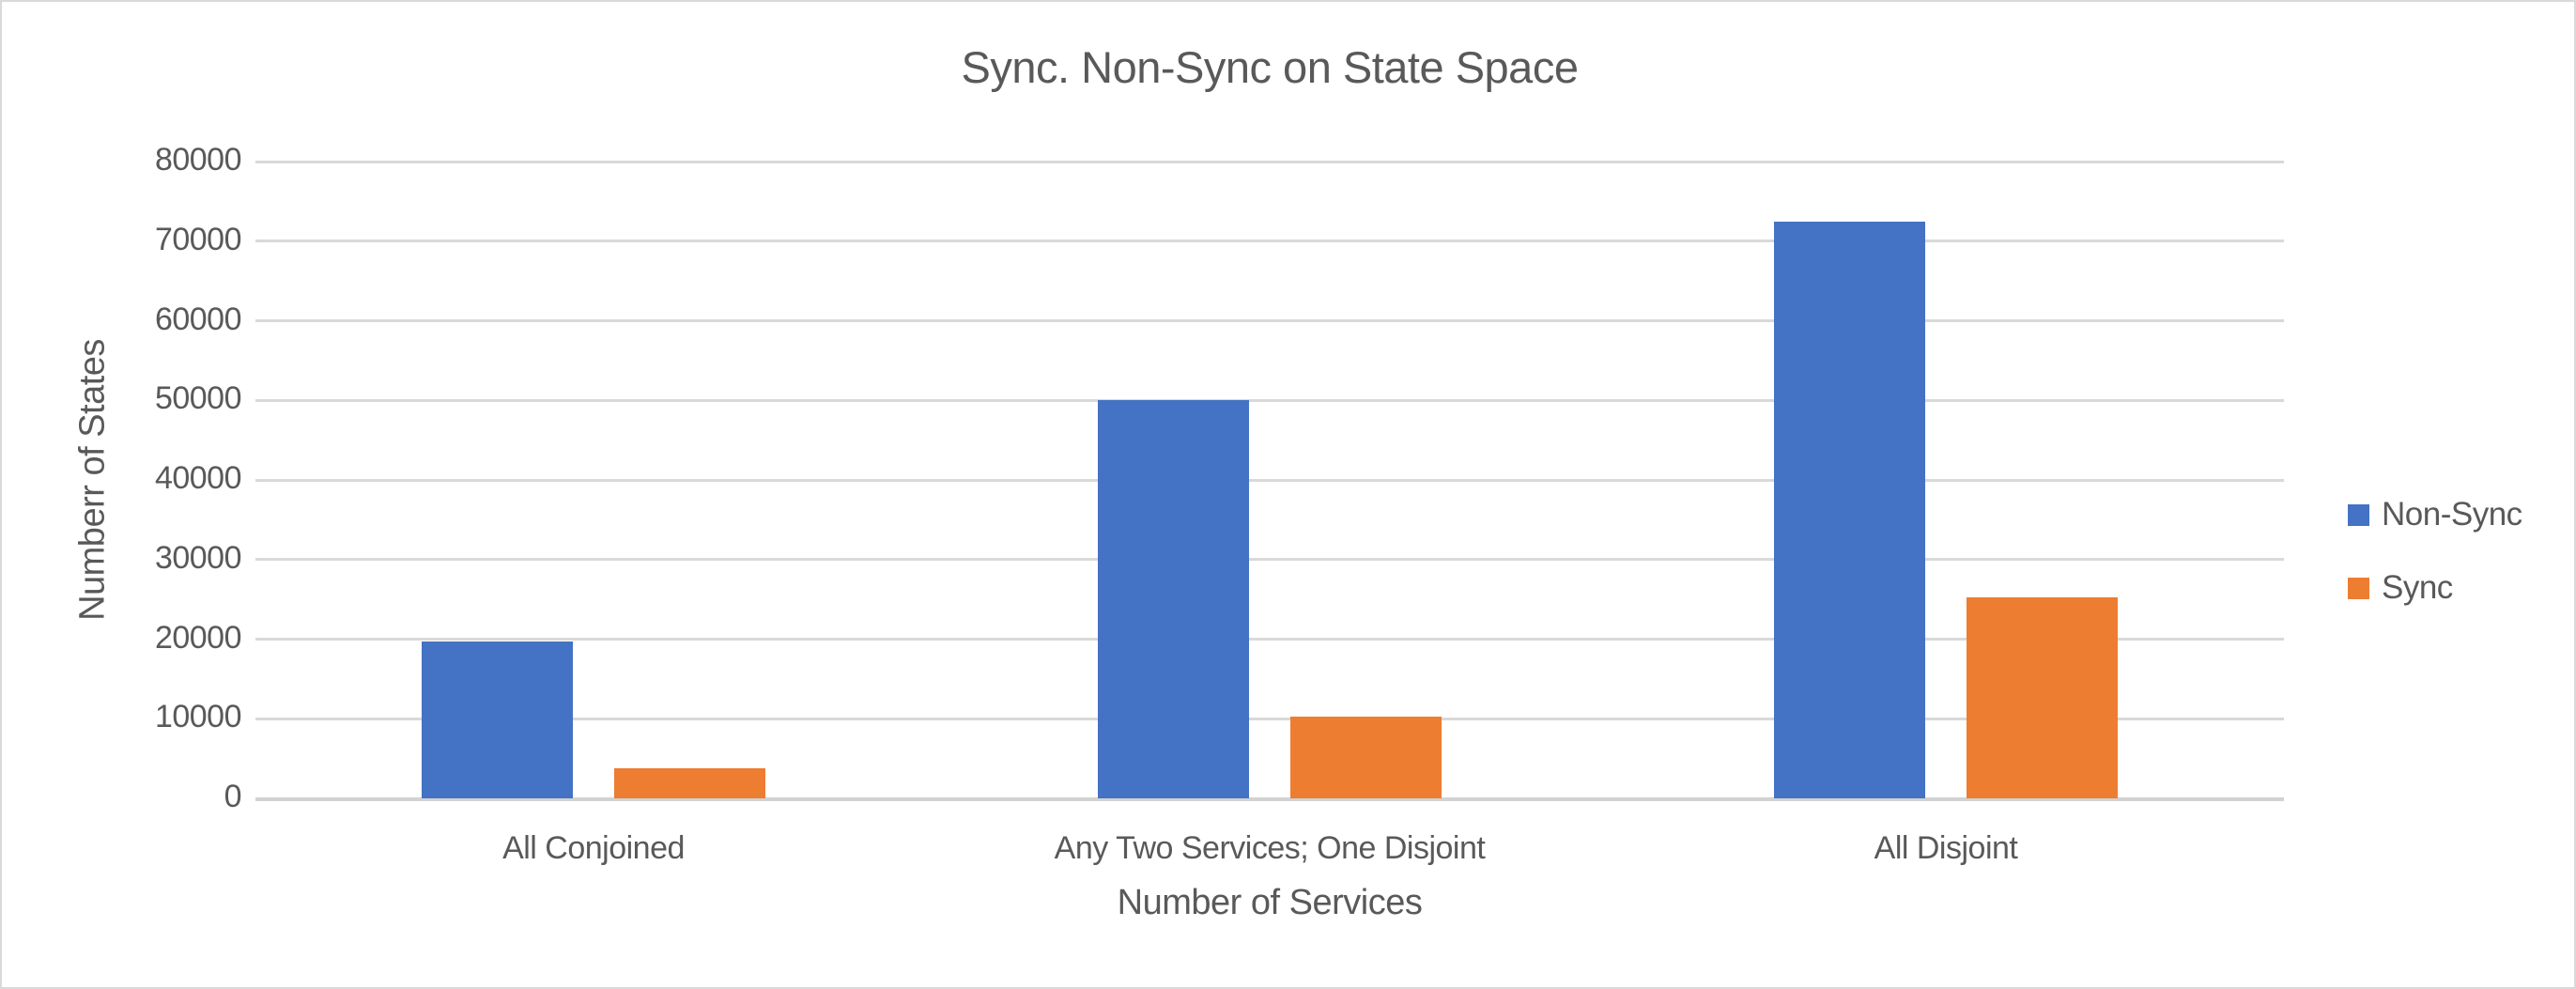 Image resolution: width=2576 pixels, height=989 pixels. Describe the element at coordinates (689, 783) in the screenshot. I see `bar-sync-all-conjoined` at that location.